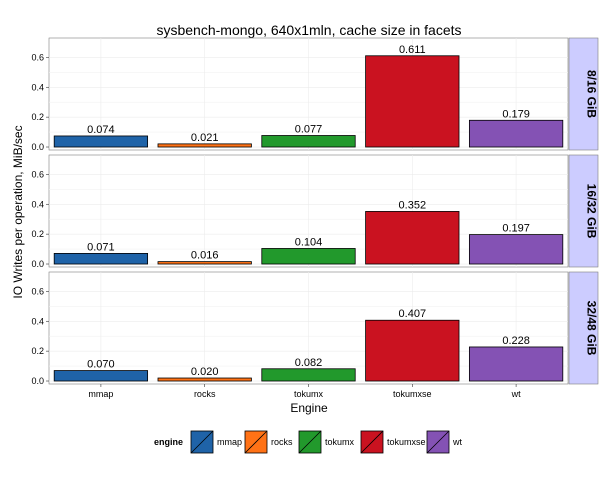 The image size is (608, 483). I want to click on bar-value-label: 0.016, so click(205, 256).